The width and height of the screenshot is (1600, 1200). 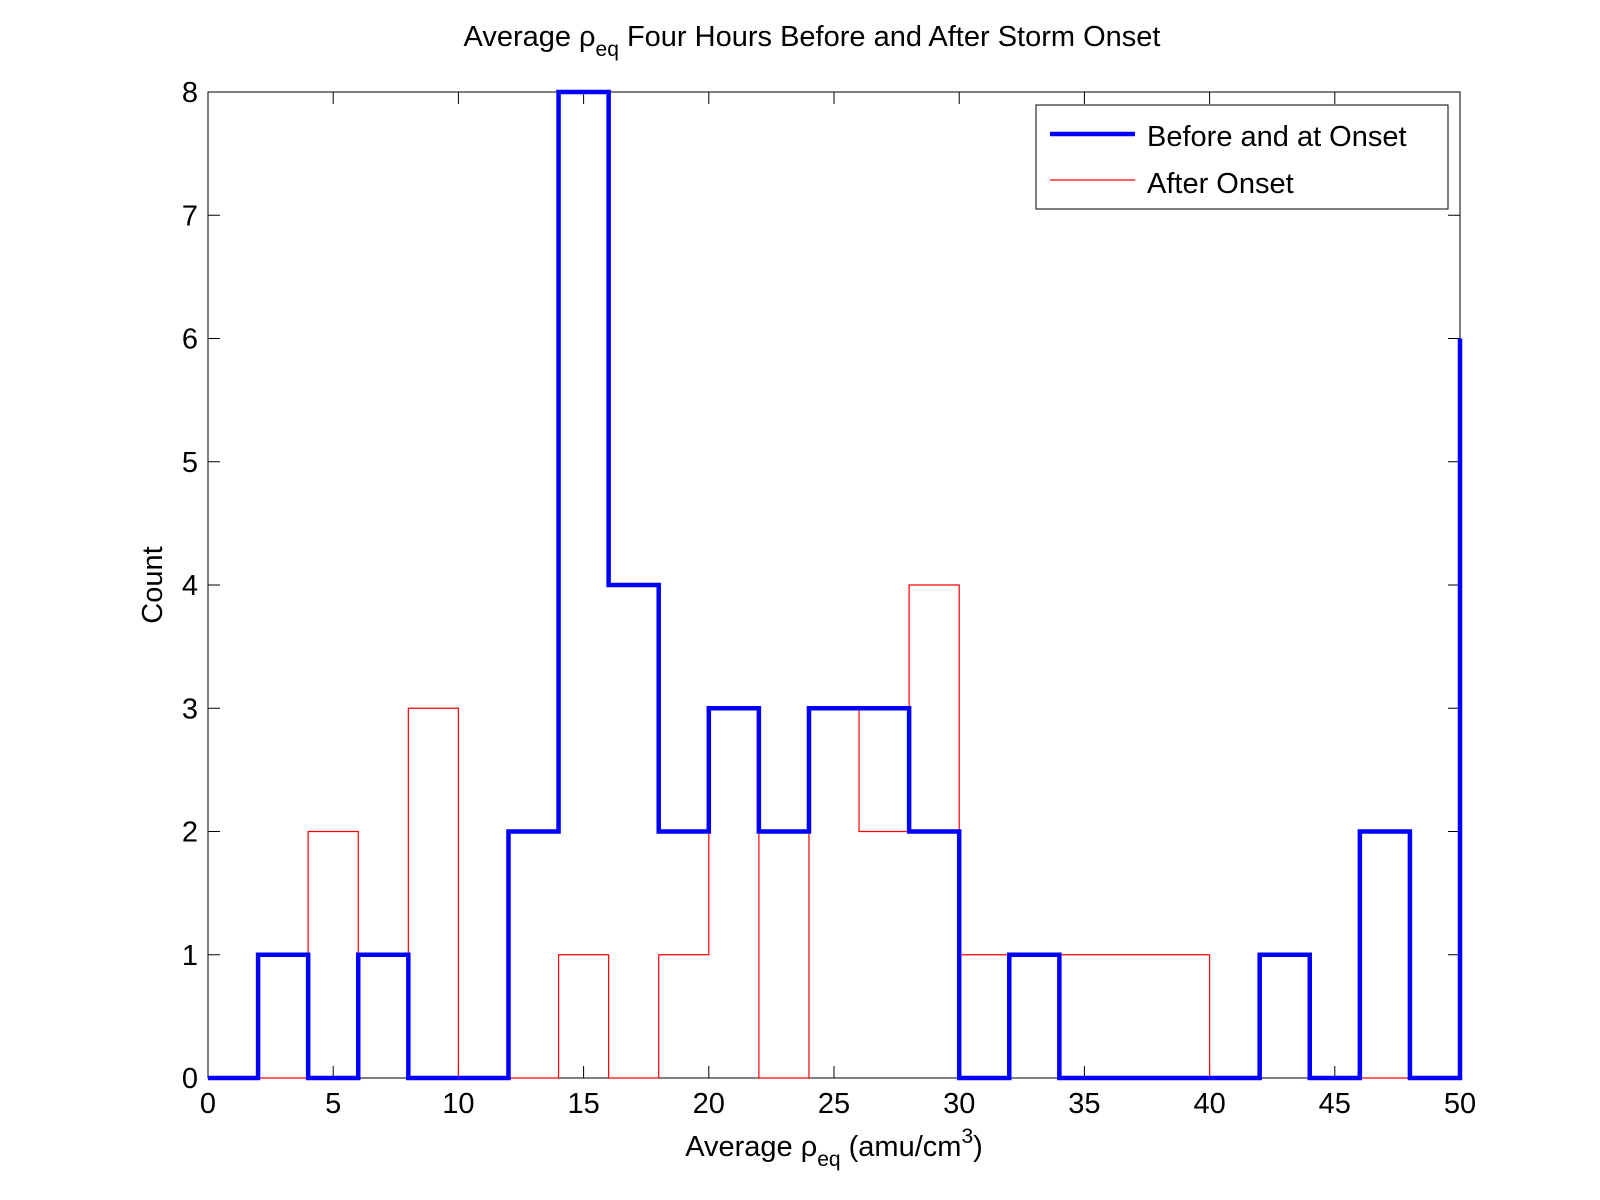 I want to click on x-tick-label: 40, so click(x=1209, y=1104).